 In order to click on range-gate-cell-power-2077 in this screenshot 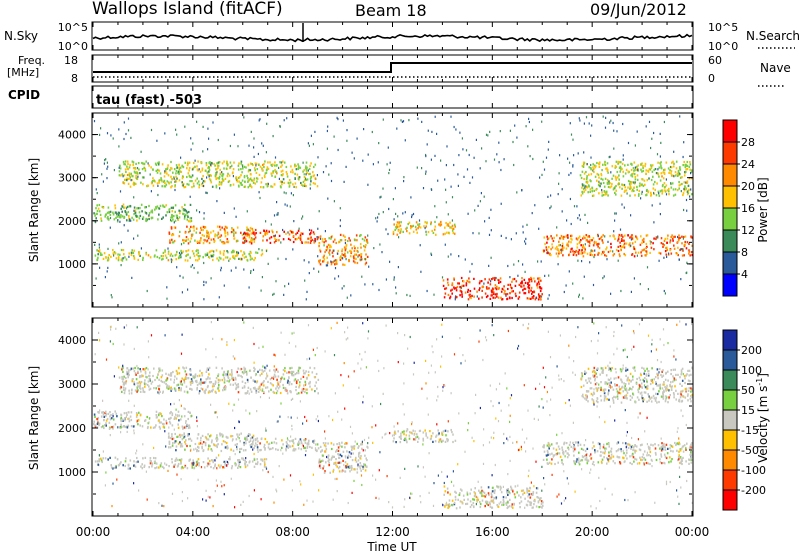, I will do `click(662, 191)`.